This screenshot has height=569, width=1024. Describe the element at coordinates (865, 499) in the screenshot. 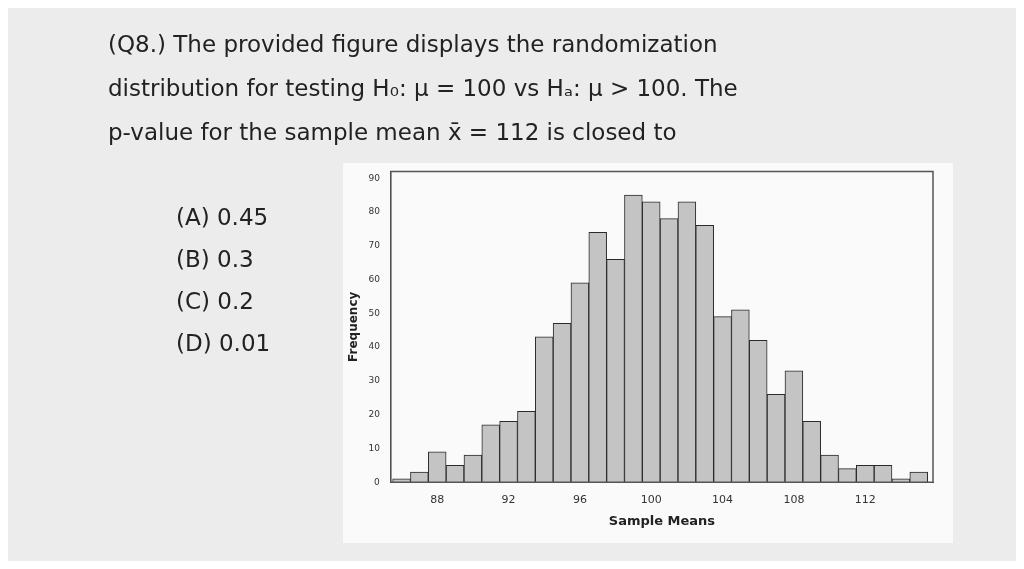

I see `x-tick-label: 112` at that location.